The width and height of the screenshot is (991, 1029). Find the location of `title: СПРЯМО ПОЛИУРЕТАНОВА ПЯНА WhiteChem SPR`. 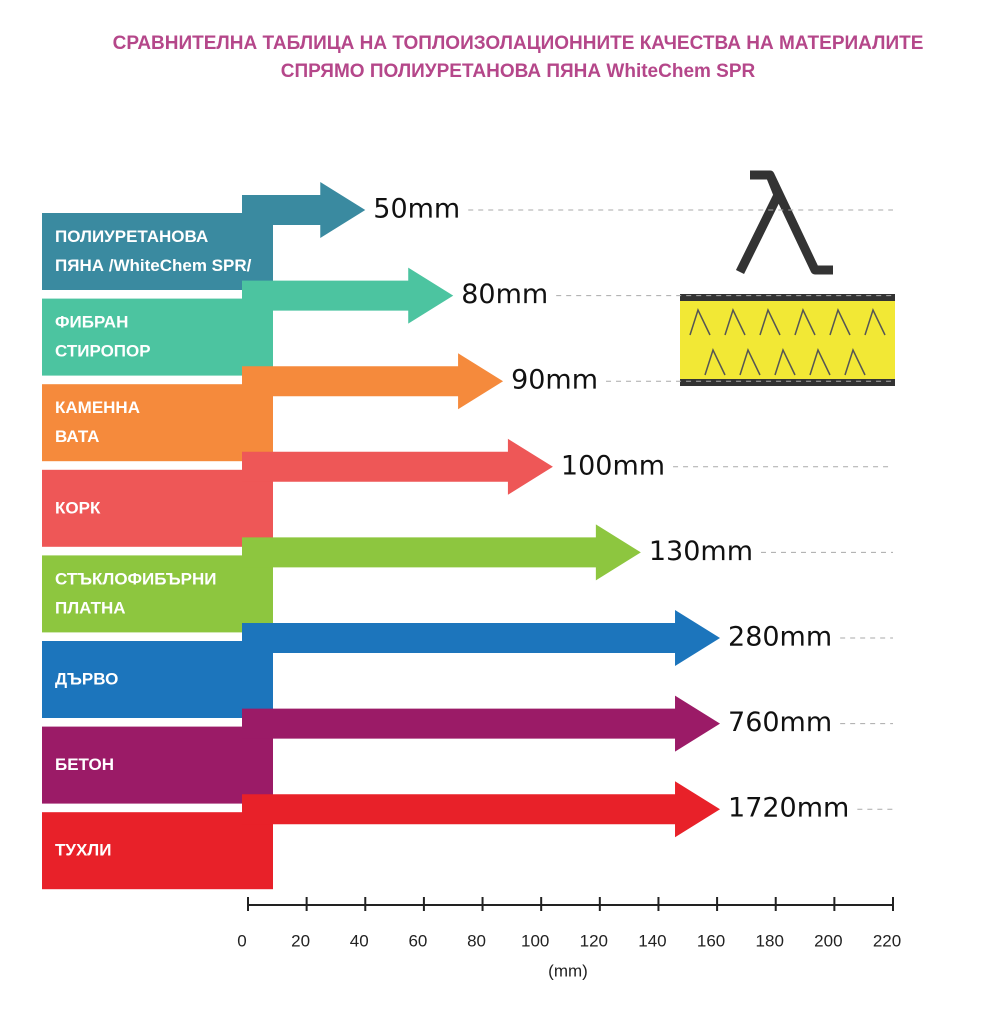

title: СПРЯМО ПОЛИУРЕТАНОВА ПЯНА WhiteChem SPR is located at coordinates (518, 71).